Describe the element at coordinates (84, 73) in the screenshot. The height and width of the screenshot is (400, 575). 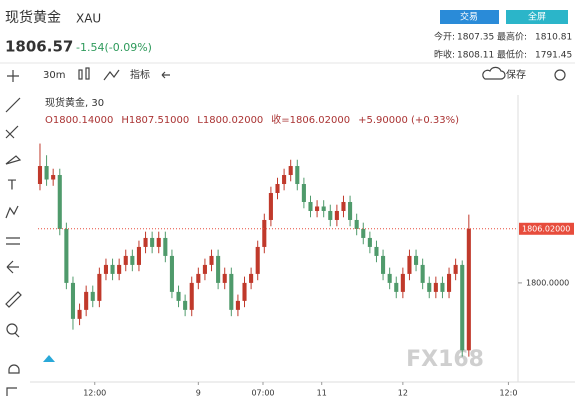
I see `candle-icon` at that location.